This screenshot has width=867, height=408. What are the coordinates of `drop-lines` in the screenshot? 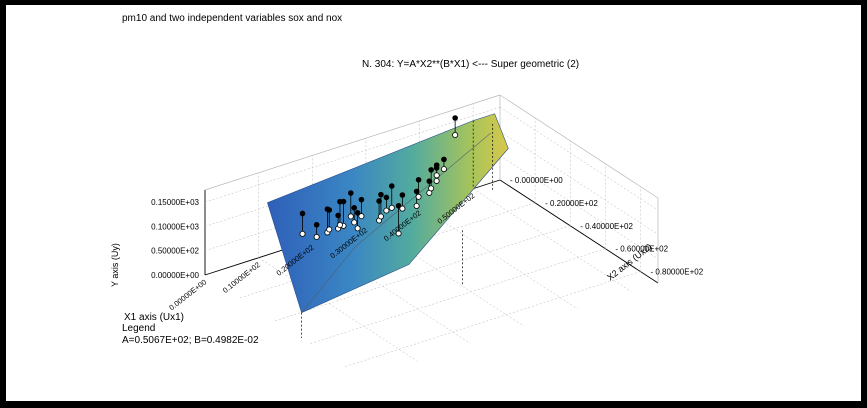 It's located at (397, 229).